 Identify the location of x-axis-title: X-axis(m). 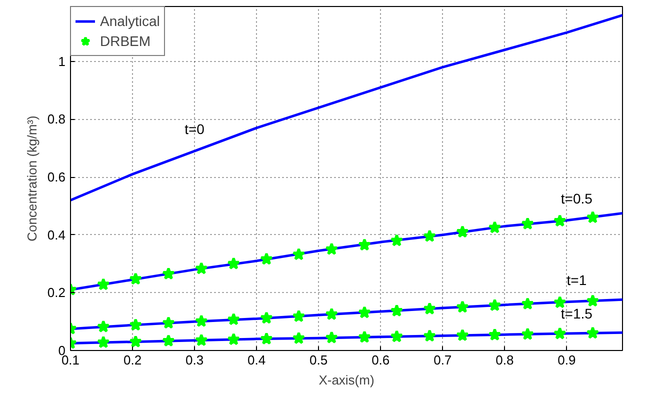
(346, 380).